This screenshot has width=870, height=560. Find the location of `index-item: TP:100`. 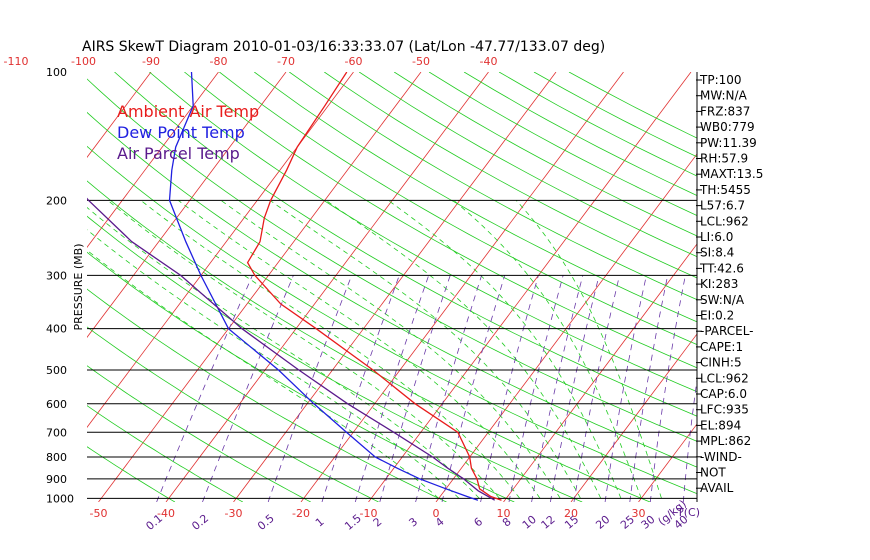

index-item: TP:100 is located at coordinates (720, 80).